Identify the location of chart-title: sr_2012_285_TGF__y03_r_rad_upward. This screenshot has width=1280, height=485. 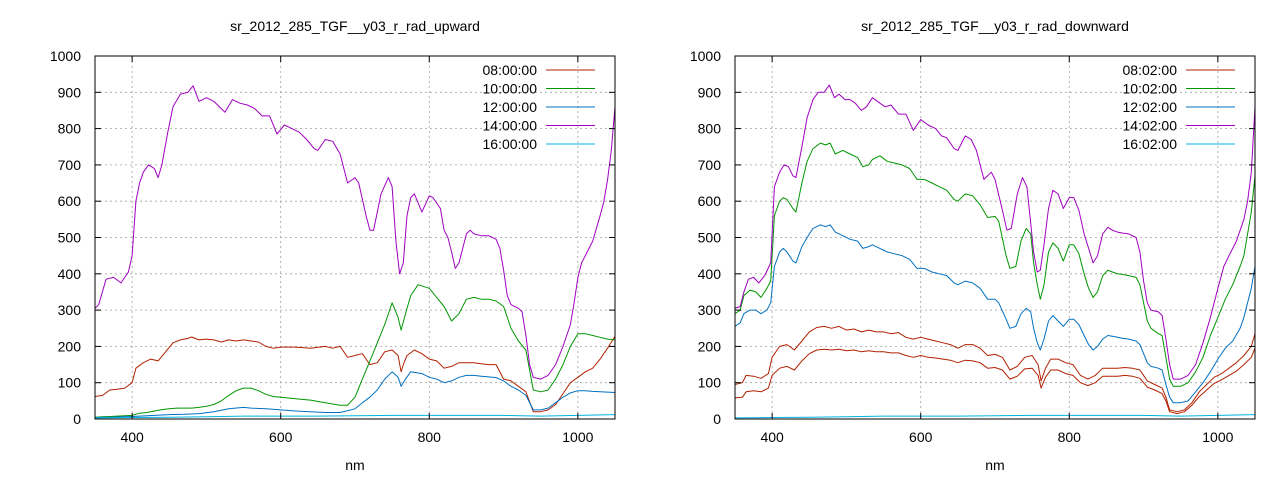
(355, 26).